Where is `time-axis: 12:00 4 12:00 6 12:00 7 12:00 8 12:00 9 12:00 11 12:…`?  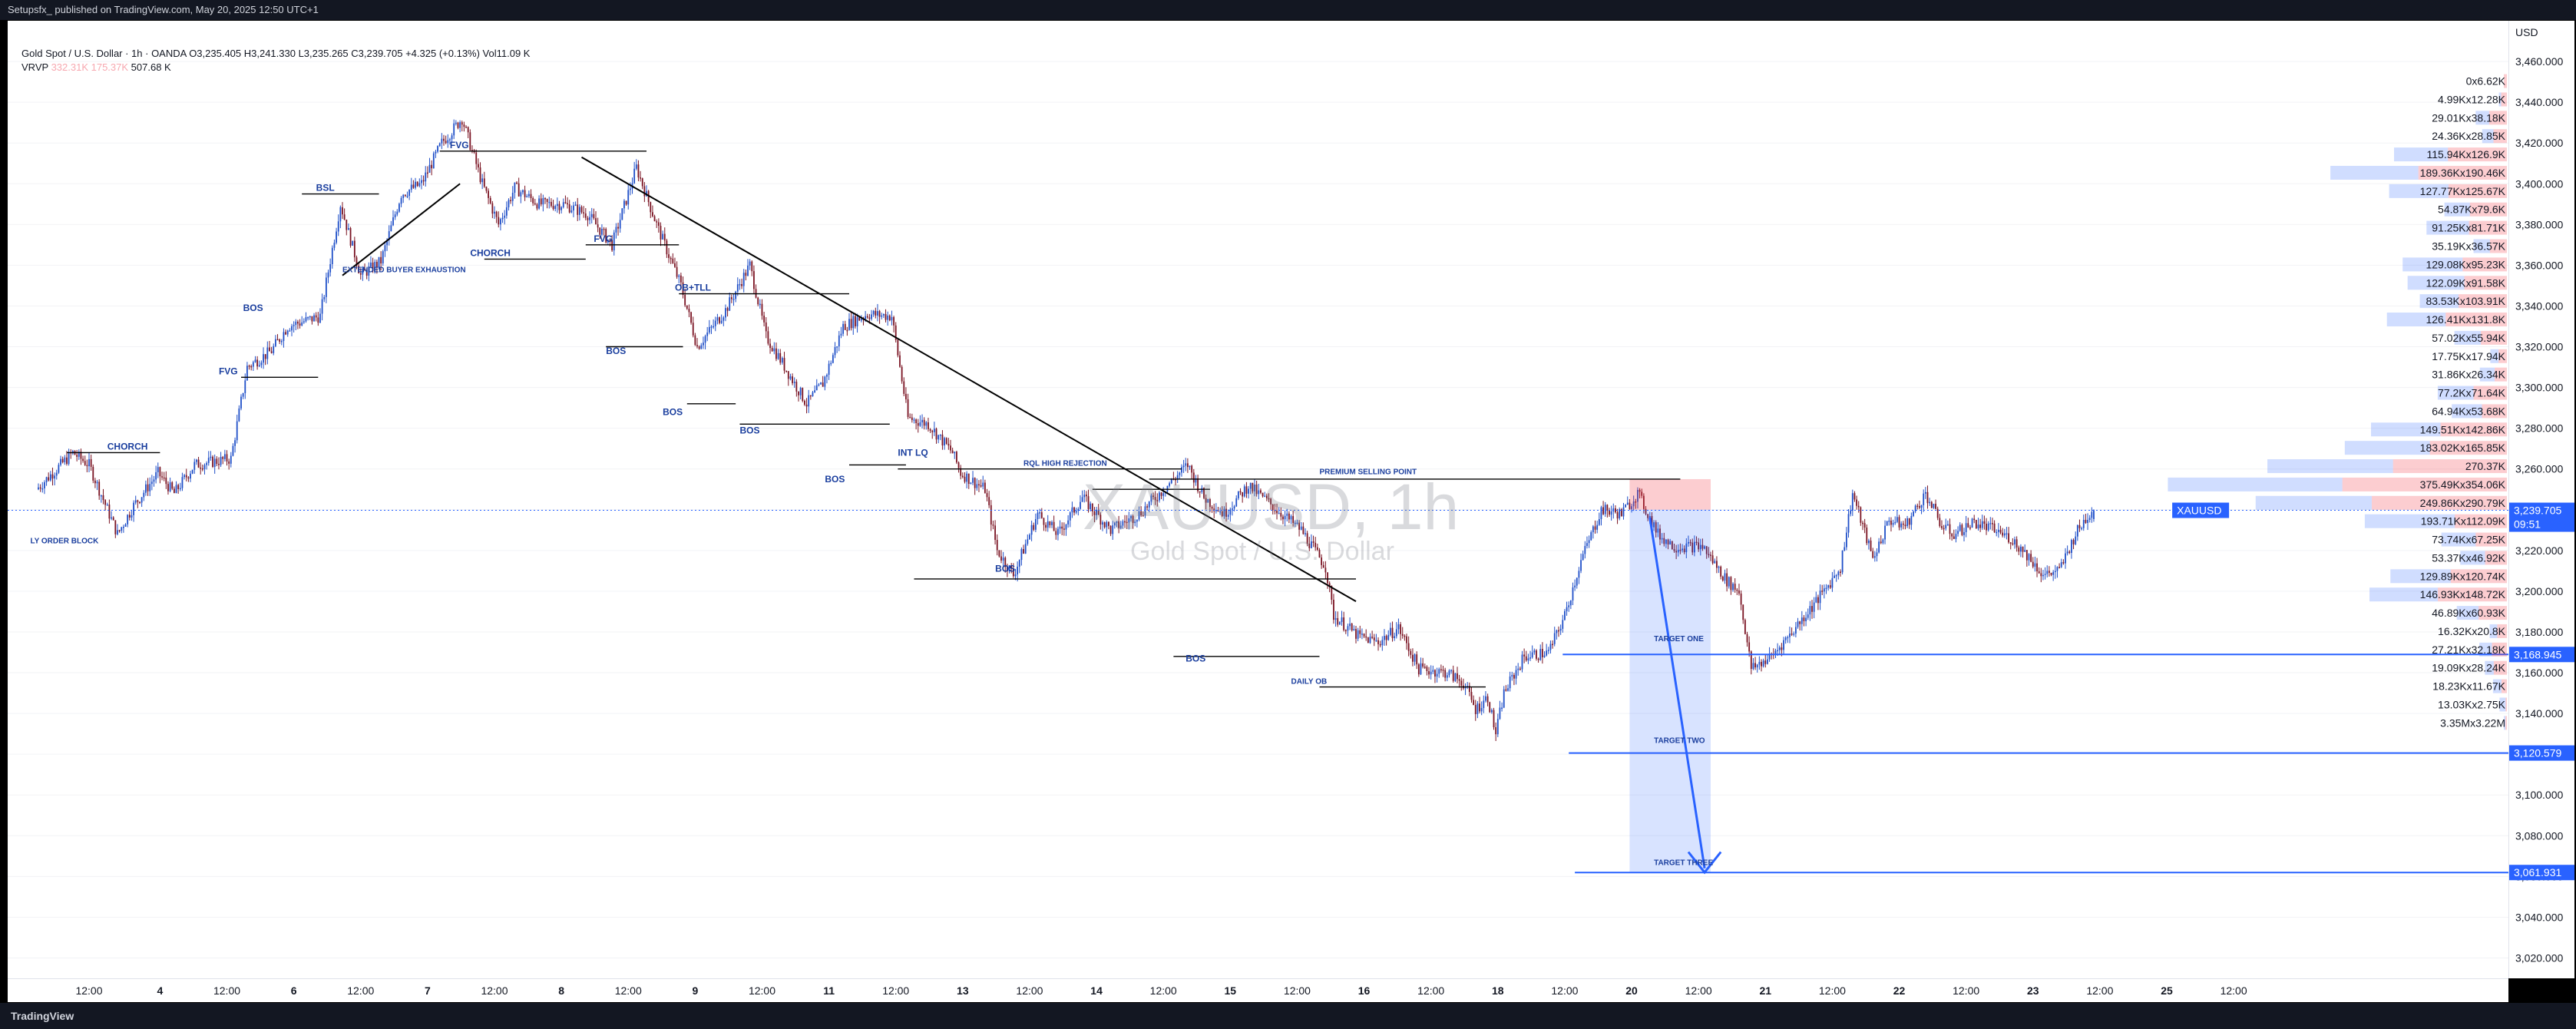
time-axis: 12:00 4 12:00 6 12:00 7 12:00 8 12:00 9 12:00 11 12:… is located at coordinates (1258, 990).